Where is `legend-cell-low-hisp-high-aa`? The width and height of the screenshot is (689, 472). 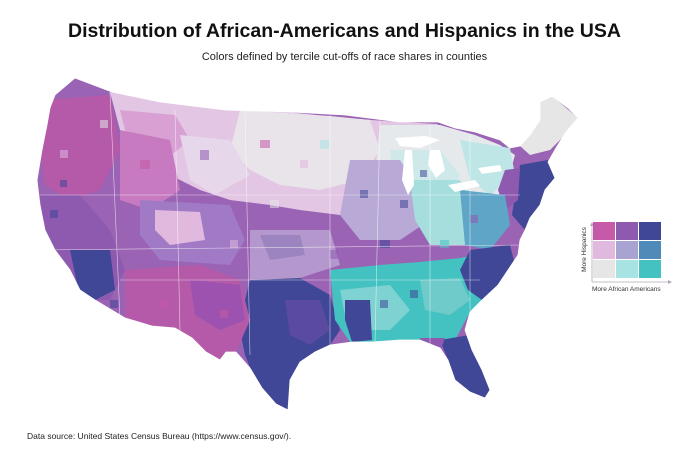
legend-cell-low-hisp-high-aa is located at coordinates (650, 269).